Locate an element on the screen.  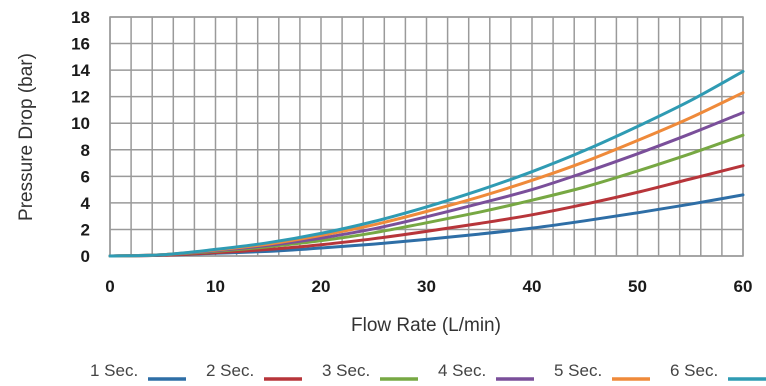
legend-label-1-sec: 1 Sec. is located at coordinates (114, 370).